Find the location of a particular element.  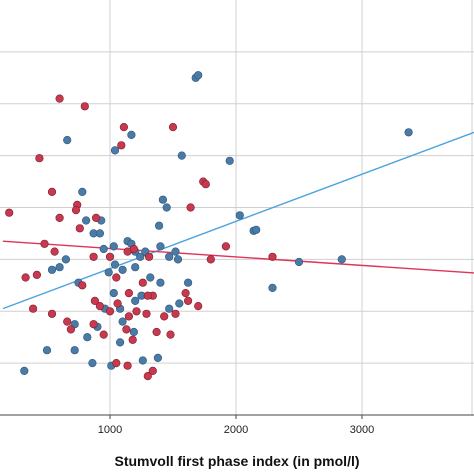

x-tick-label: 2000 is located at coordinates (236, 430).